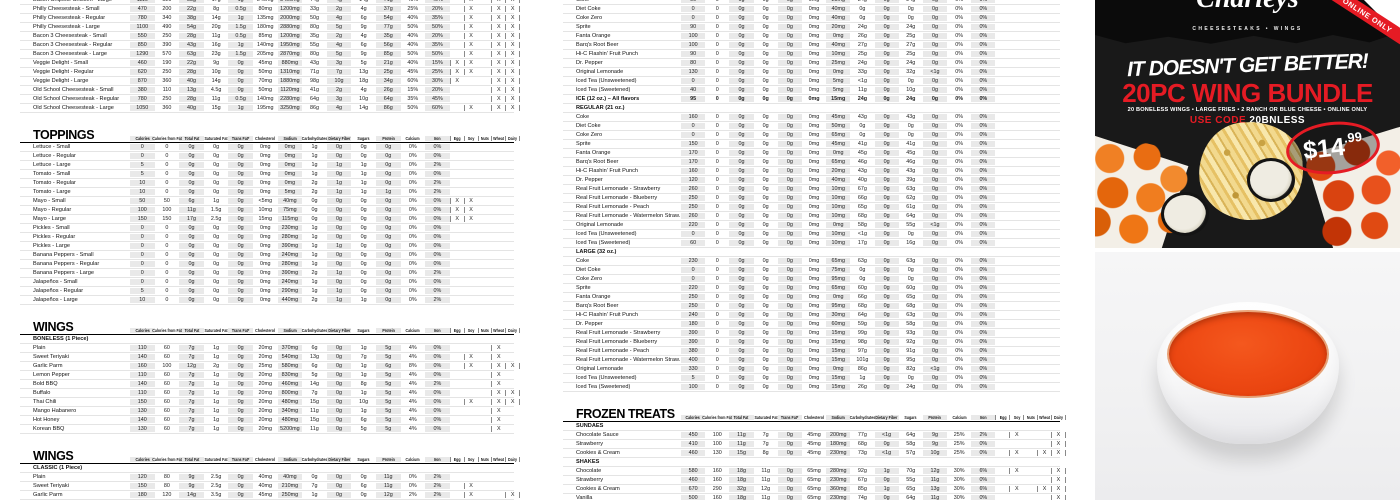 This screenshot has width=1400, height=500. What do you see at coordinates (935, 471) in the screenshot?
I see `value-cell: 12g` at bounding box center [935, 471].